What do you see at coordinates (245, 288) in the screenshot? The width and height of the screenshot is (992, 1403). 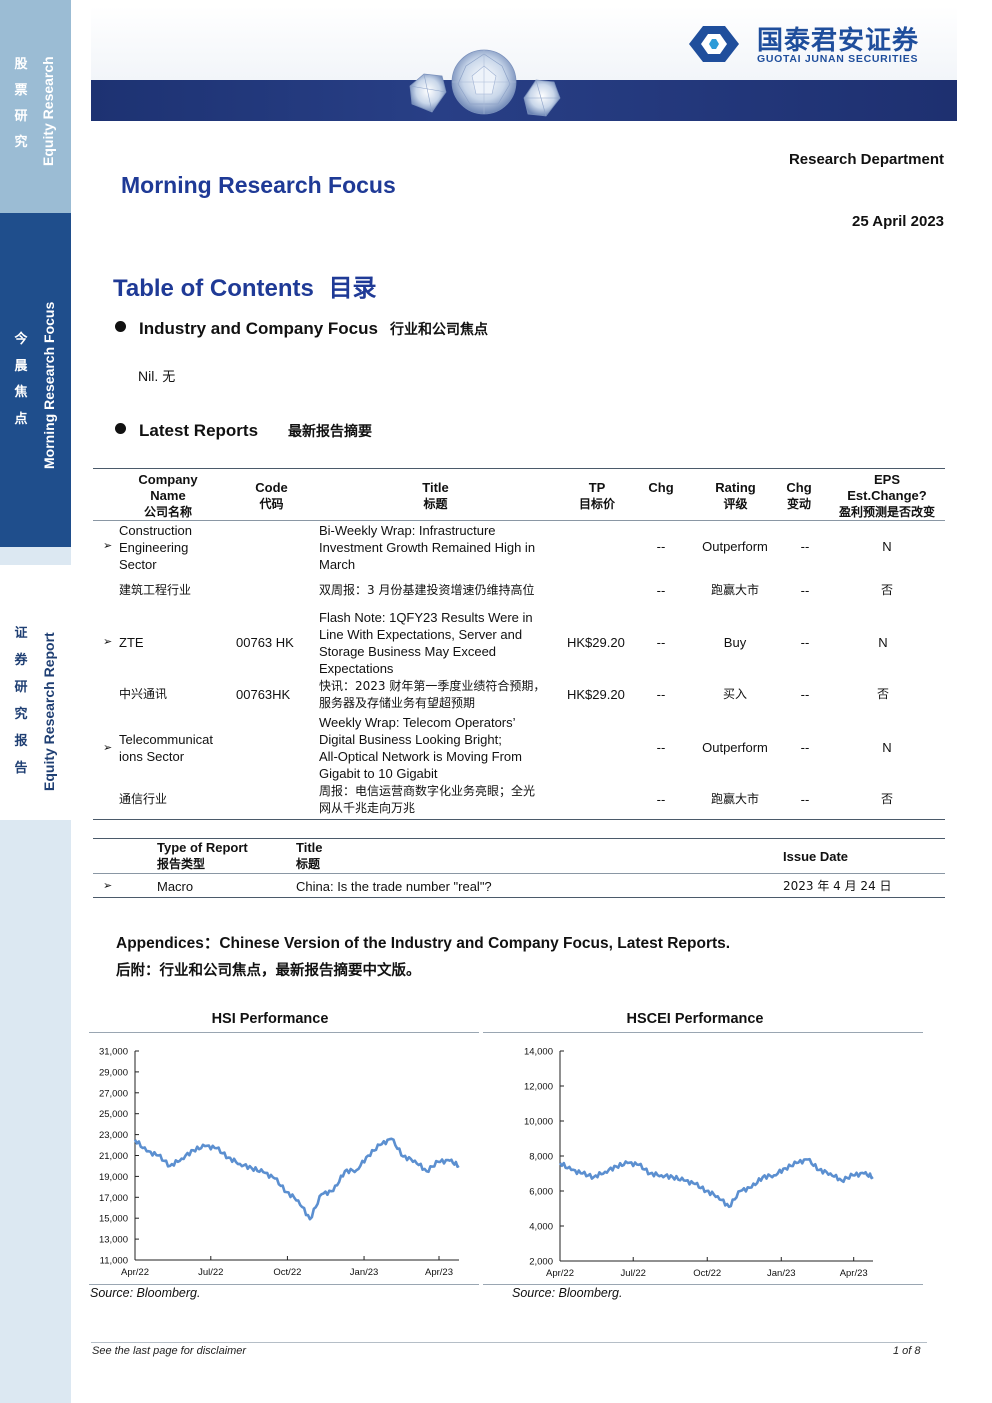 I see `toc-title: Table of Contents 目录` at bounding box center [245, 288].